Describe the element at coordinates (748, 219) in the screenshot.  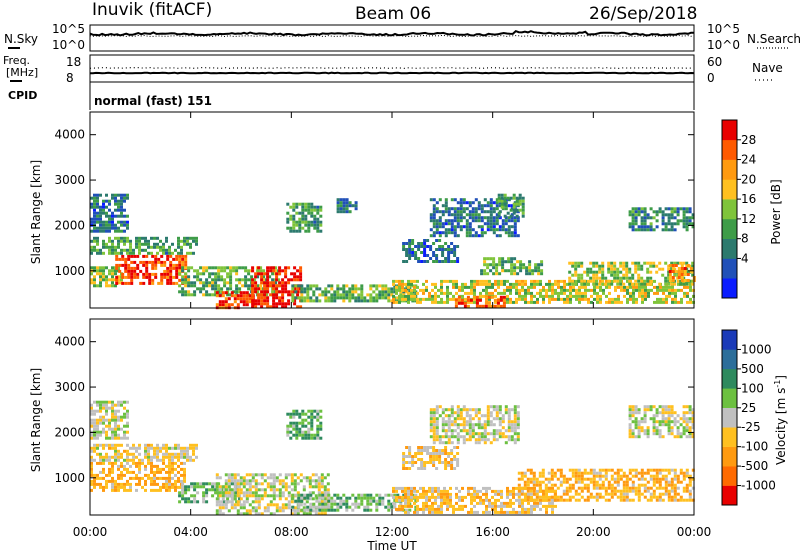
I see `colorbar-tick-label: 12` at that location.